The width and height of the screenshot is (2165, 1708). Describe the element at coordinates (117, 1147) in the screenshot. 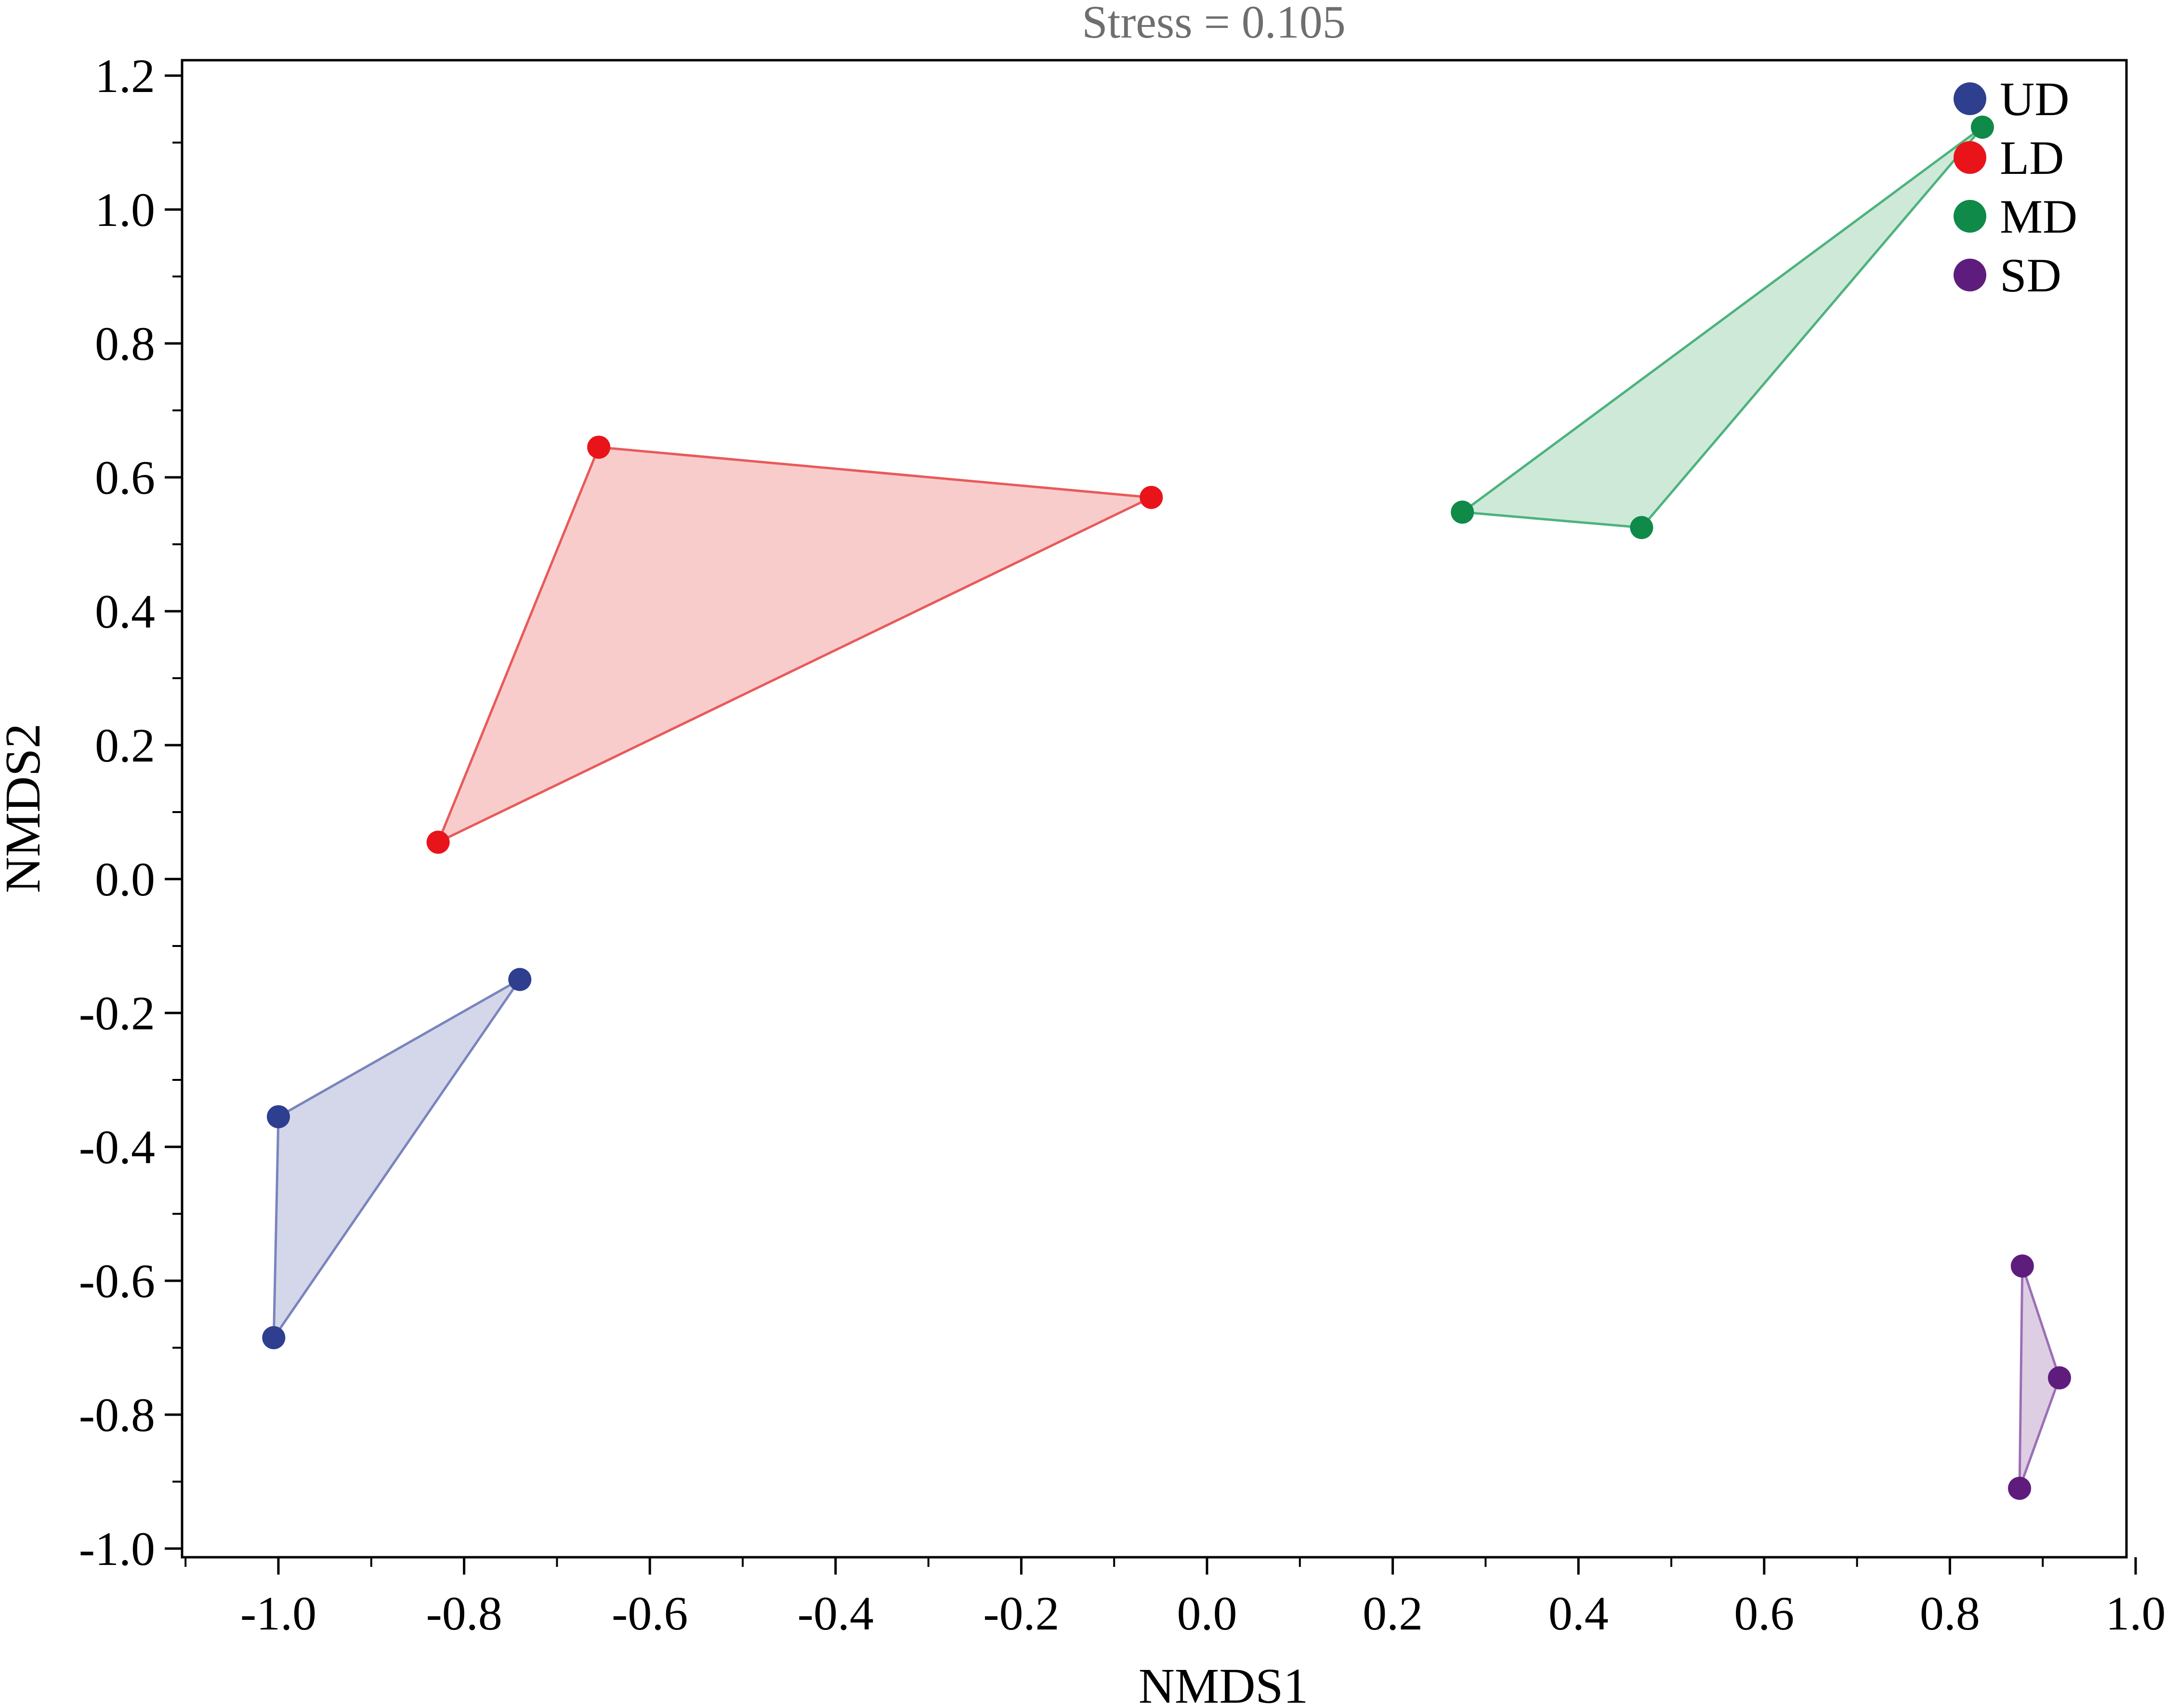

I see `y-tick-label: -0.4` at that location.